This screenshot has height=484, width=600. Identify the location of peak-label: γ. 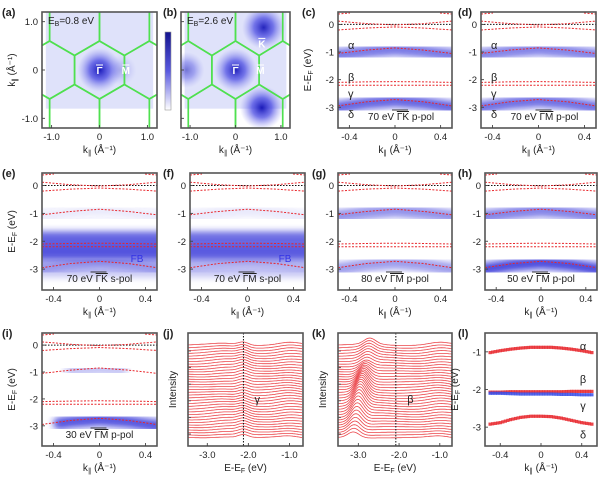
(258, 400).